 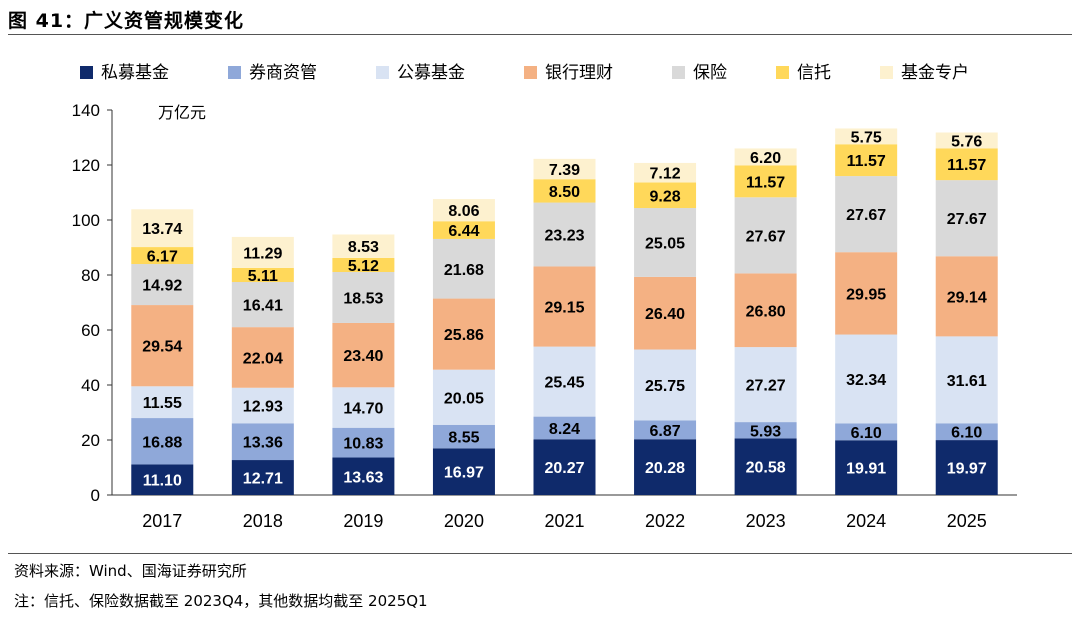 I want to click on data-label: 14.92, so click(x=162, y=286).